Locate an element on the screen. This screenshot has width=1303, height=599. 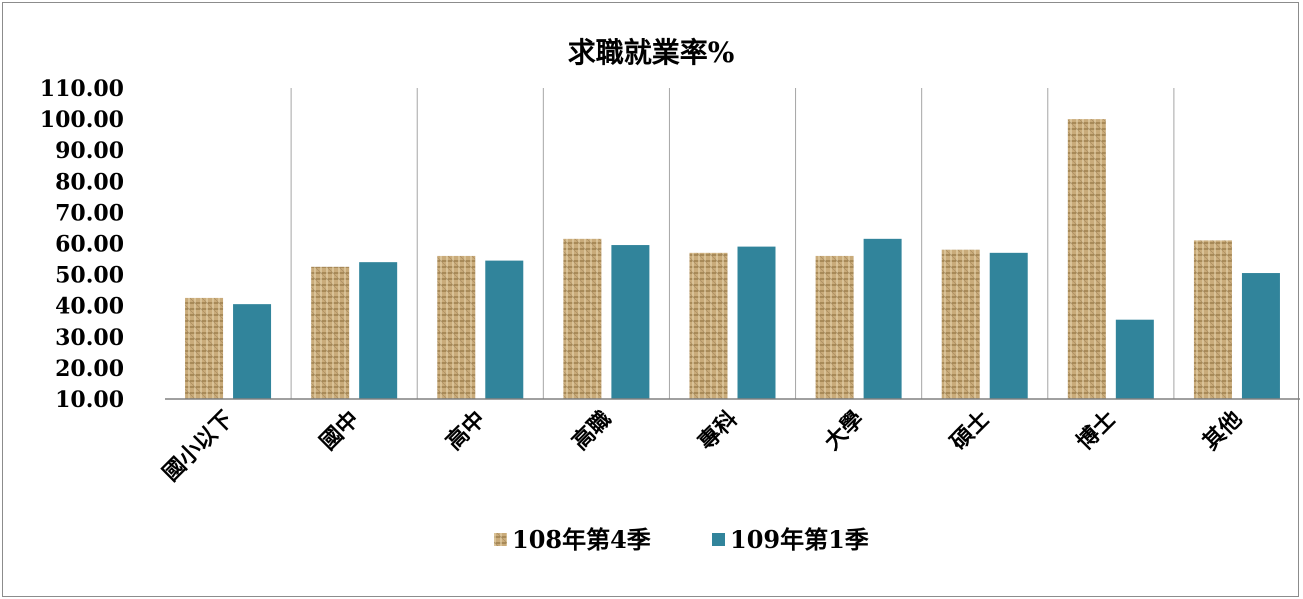
legend-swatch-109q1 is located at coordinates (718, 539).